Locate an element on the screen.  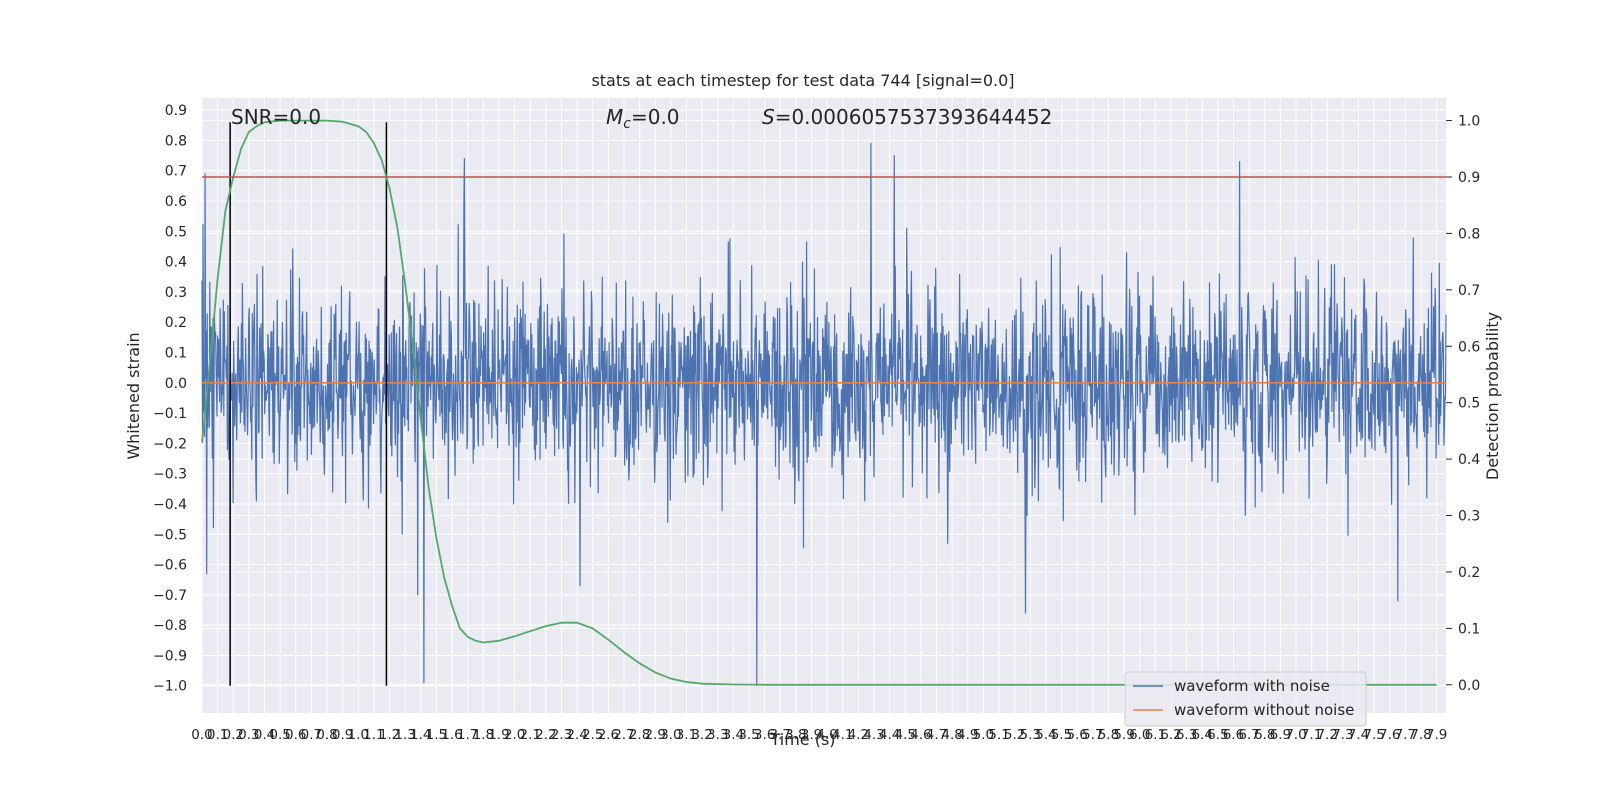
x-tick-label: 5.1 is located at coordinates (998, 735).